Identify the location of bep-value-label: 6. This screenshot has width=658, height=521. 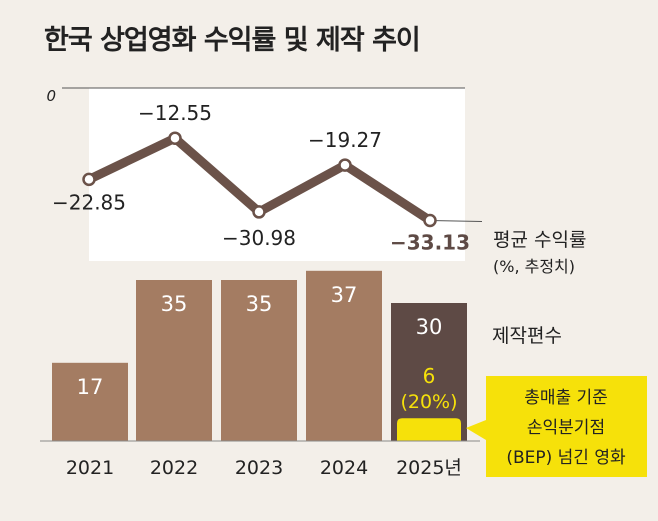
(429, 376).